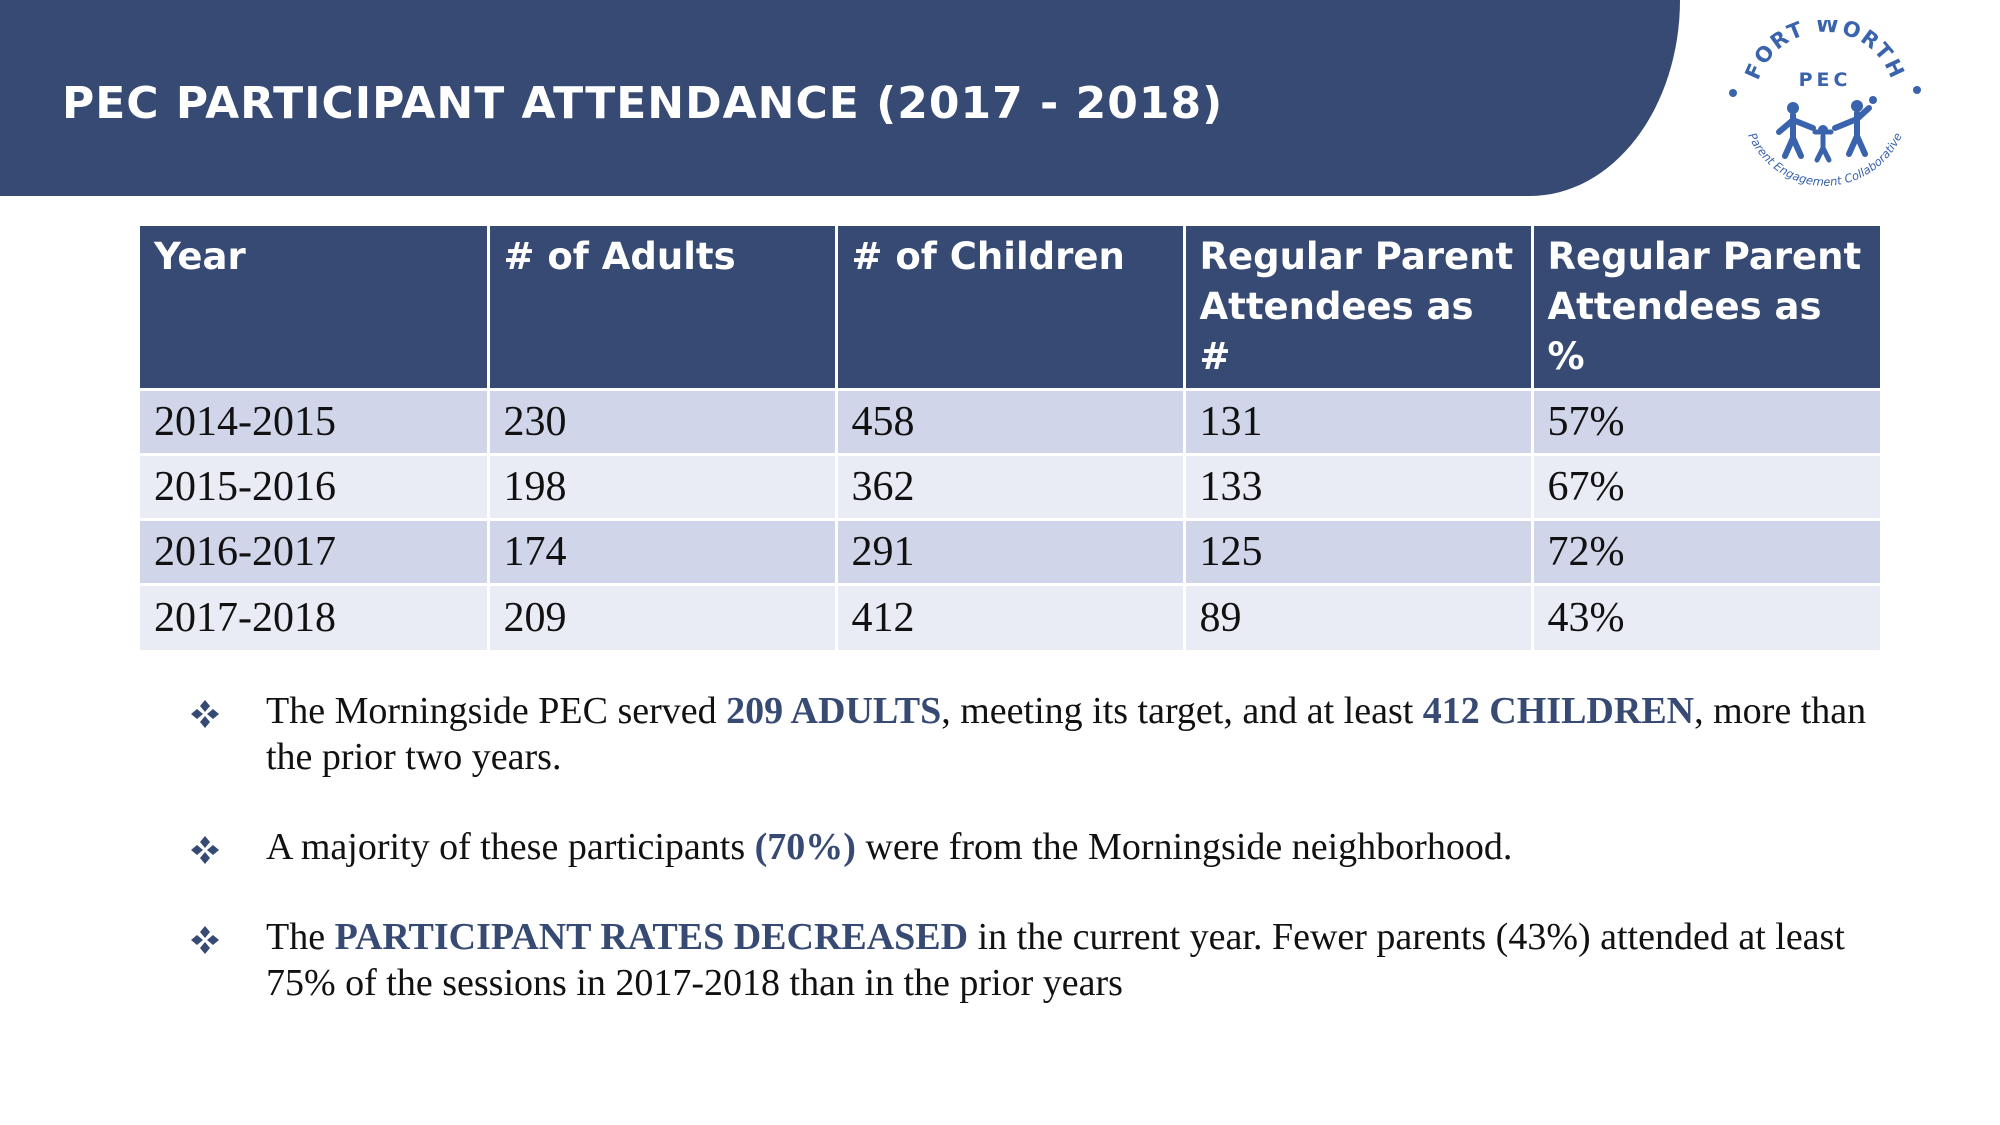  I want to click on cell-year: 2017-2018, so click(314, 616).